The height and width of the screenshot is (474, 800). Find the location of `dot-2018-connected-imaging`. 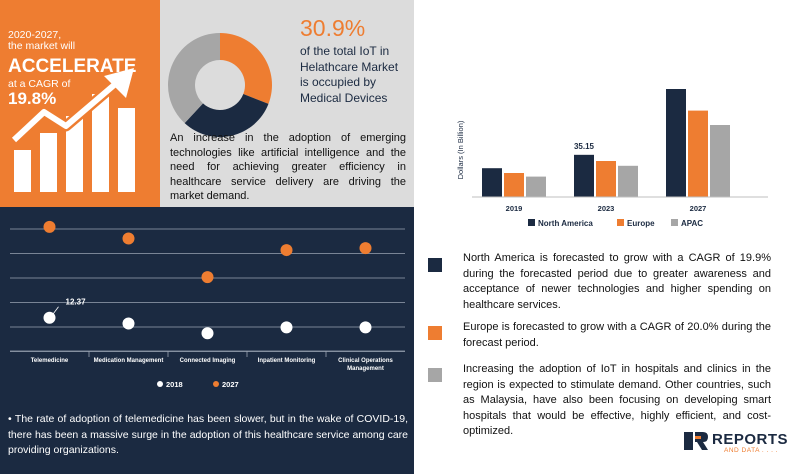

dot-2018-connected-imaging is located at coordinates (207, 333).